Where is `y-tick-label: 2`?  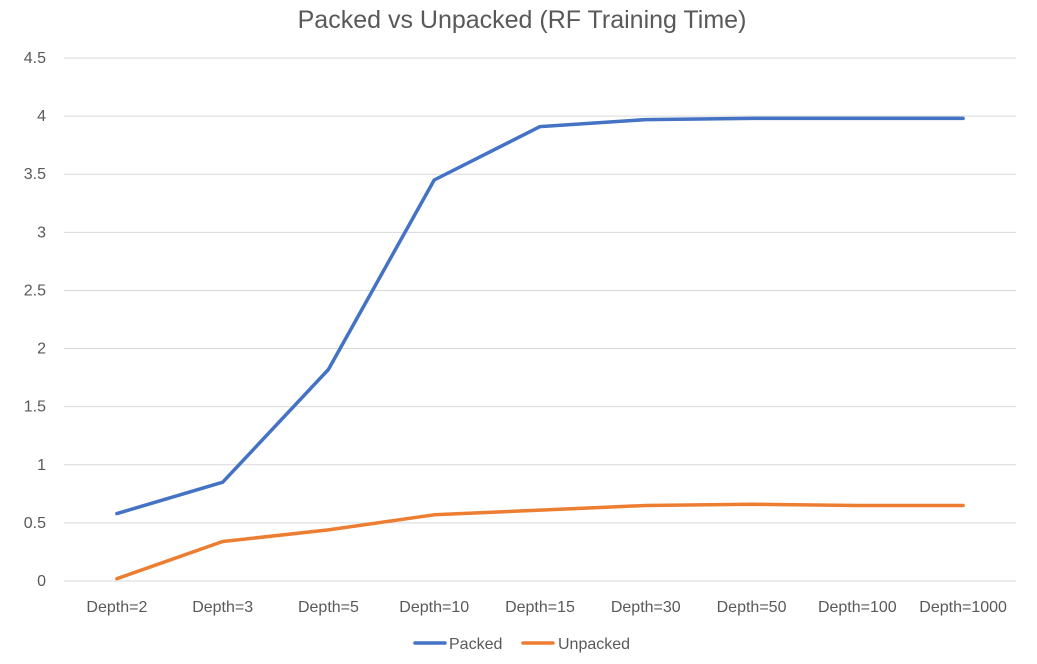
y-tick-label: 2 is located at coordinates (41, 349).